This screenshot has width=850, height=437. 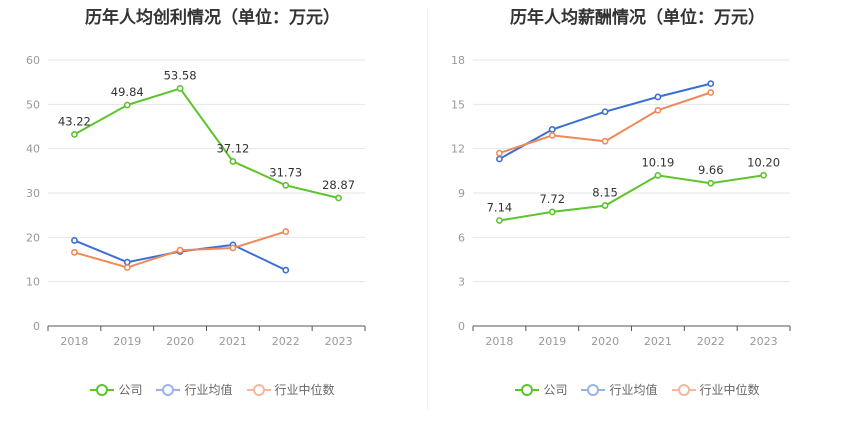 What do you see at coordinates (657, 162) in the screenshot?
I see `data-label: 10.19` at bounding box center [657, 162].